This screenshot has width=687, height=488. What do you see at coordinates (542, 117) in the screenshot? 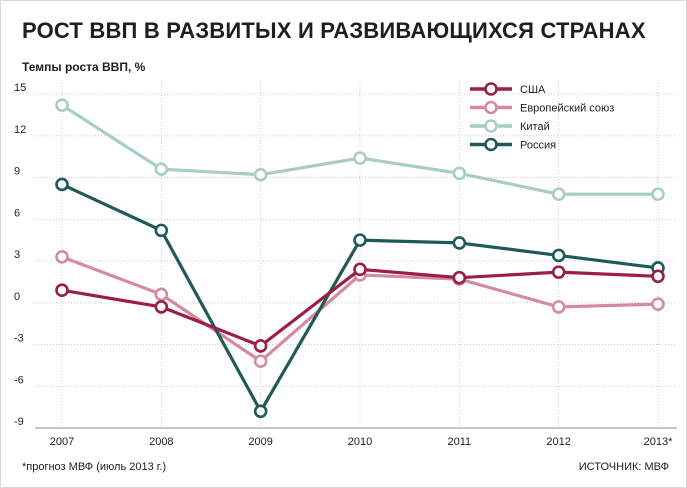
I see `legend: США Европейский союз Китай Россия` at bounding box center [542, 117].